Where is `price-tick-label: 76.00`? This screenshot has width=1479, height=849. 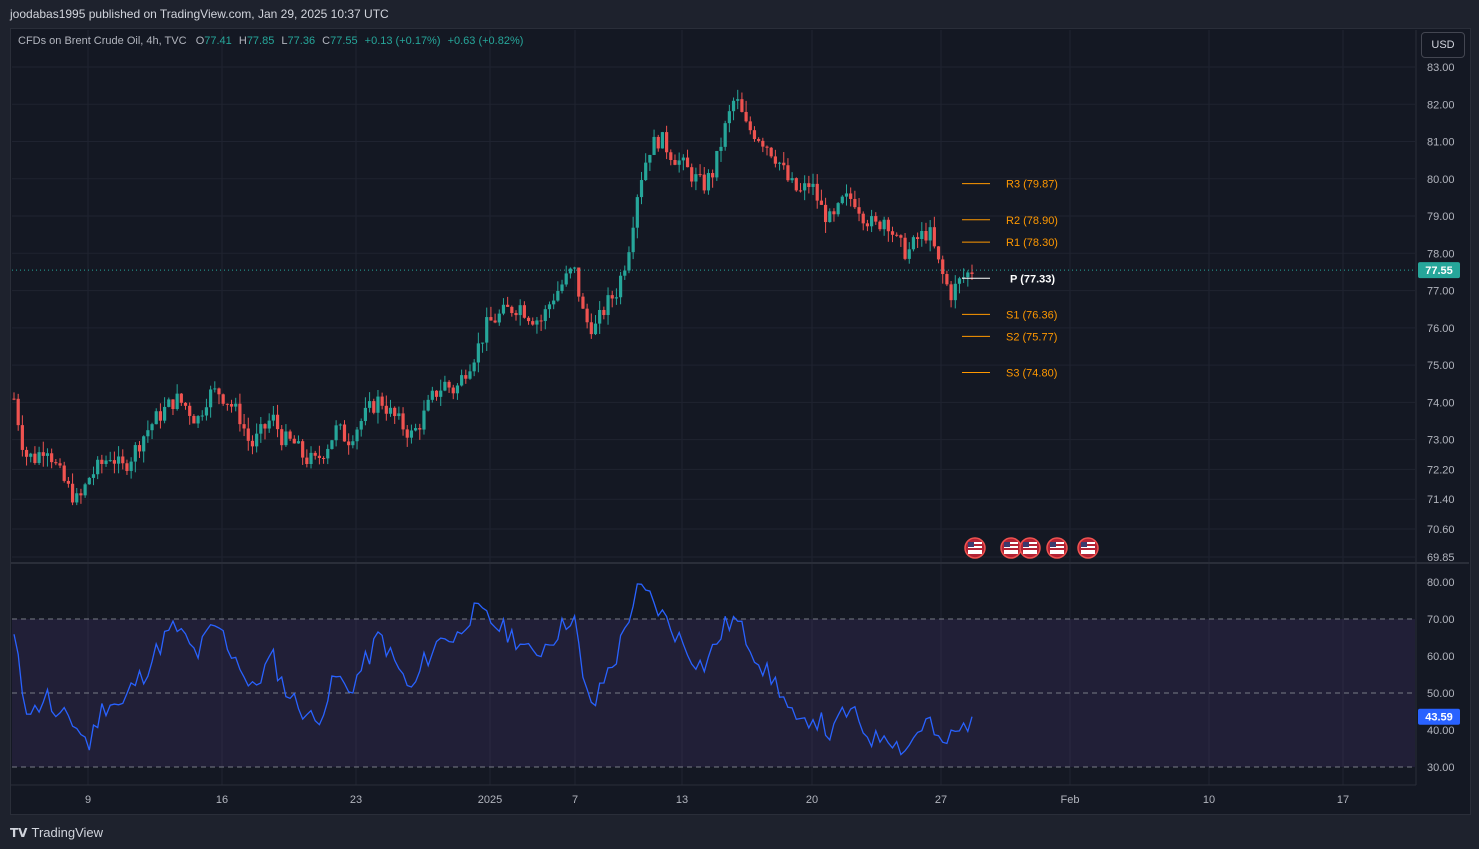
price-tick-label: 76.00 is located at coordinates (1441, 329).